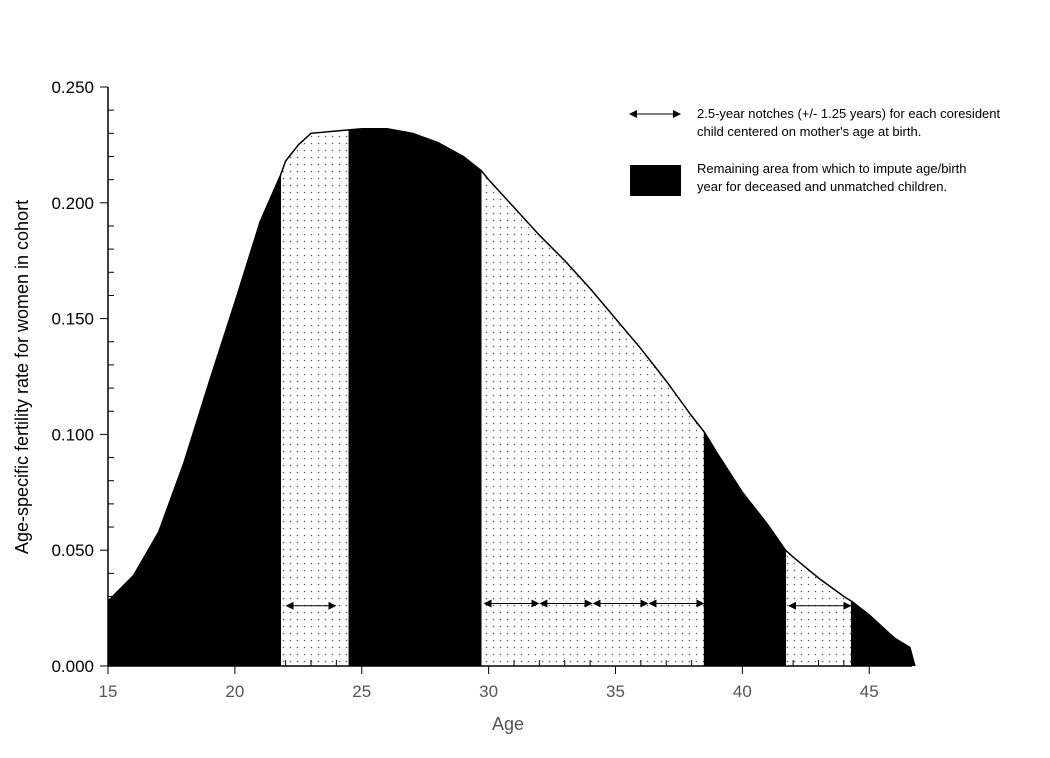 This screenshot has height=758, width=1050. Describe the element at coordinates (72, 666) in the screenshot. I see `y-tick-label: 0.000` at that location.